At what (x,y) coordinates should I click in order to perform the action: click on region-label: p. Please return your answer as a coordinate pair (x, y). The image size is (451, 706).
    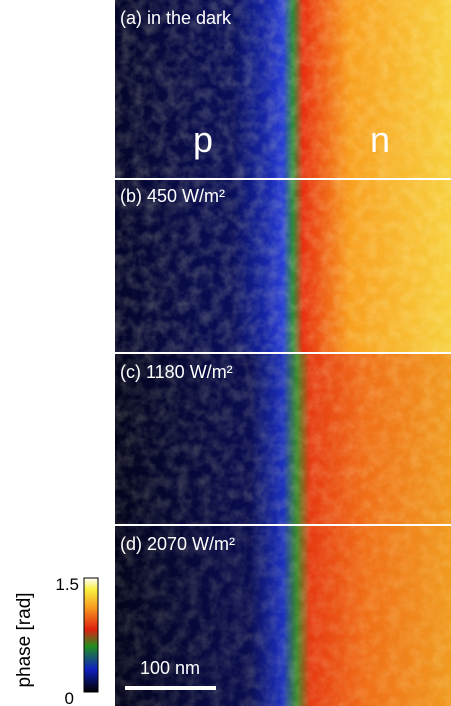
    Looking at the image, I should click on (203, 139).